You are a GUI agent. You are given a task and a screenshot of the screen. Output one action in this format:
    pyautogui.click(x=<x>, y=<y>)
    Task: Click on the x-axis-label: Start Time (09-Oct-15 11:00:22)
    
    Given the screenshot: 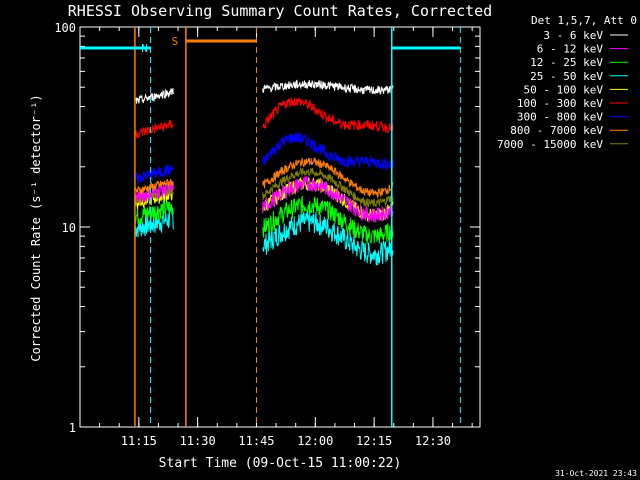 What is the action you would take?
    pyautogui.click(x=280, y=463)
    